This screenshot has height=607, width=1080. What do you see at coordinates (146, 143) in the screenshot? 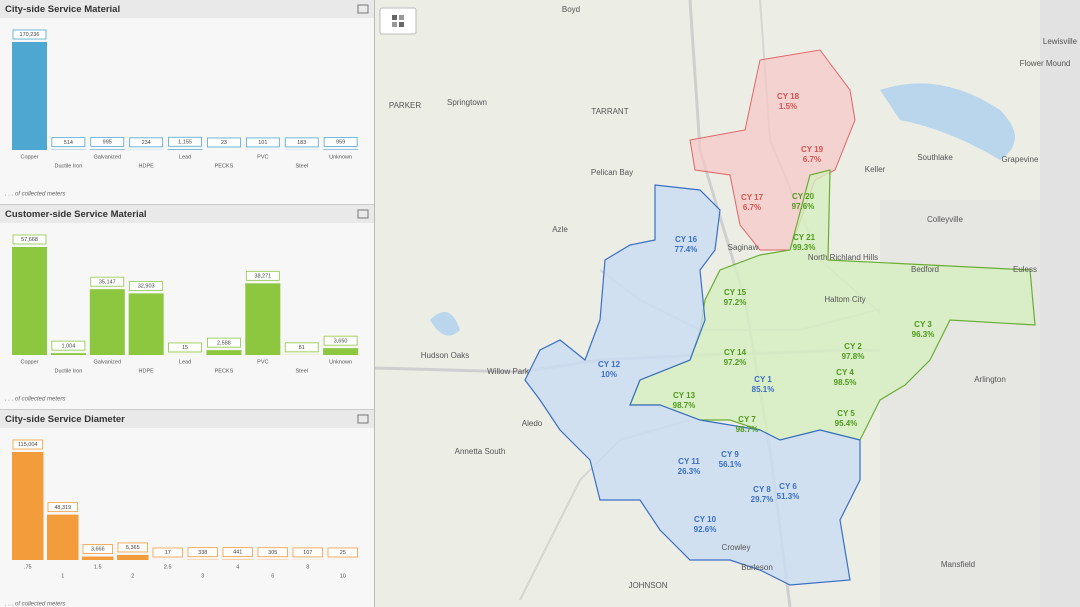
I see `value-label: 234` at bounding box center [146, 143].